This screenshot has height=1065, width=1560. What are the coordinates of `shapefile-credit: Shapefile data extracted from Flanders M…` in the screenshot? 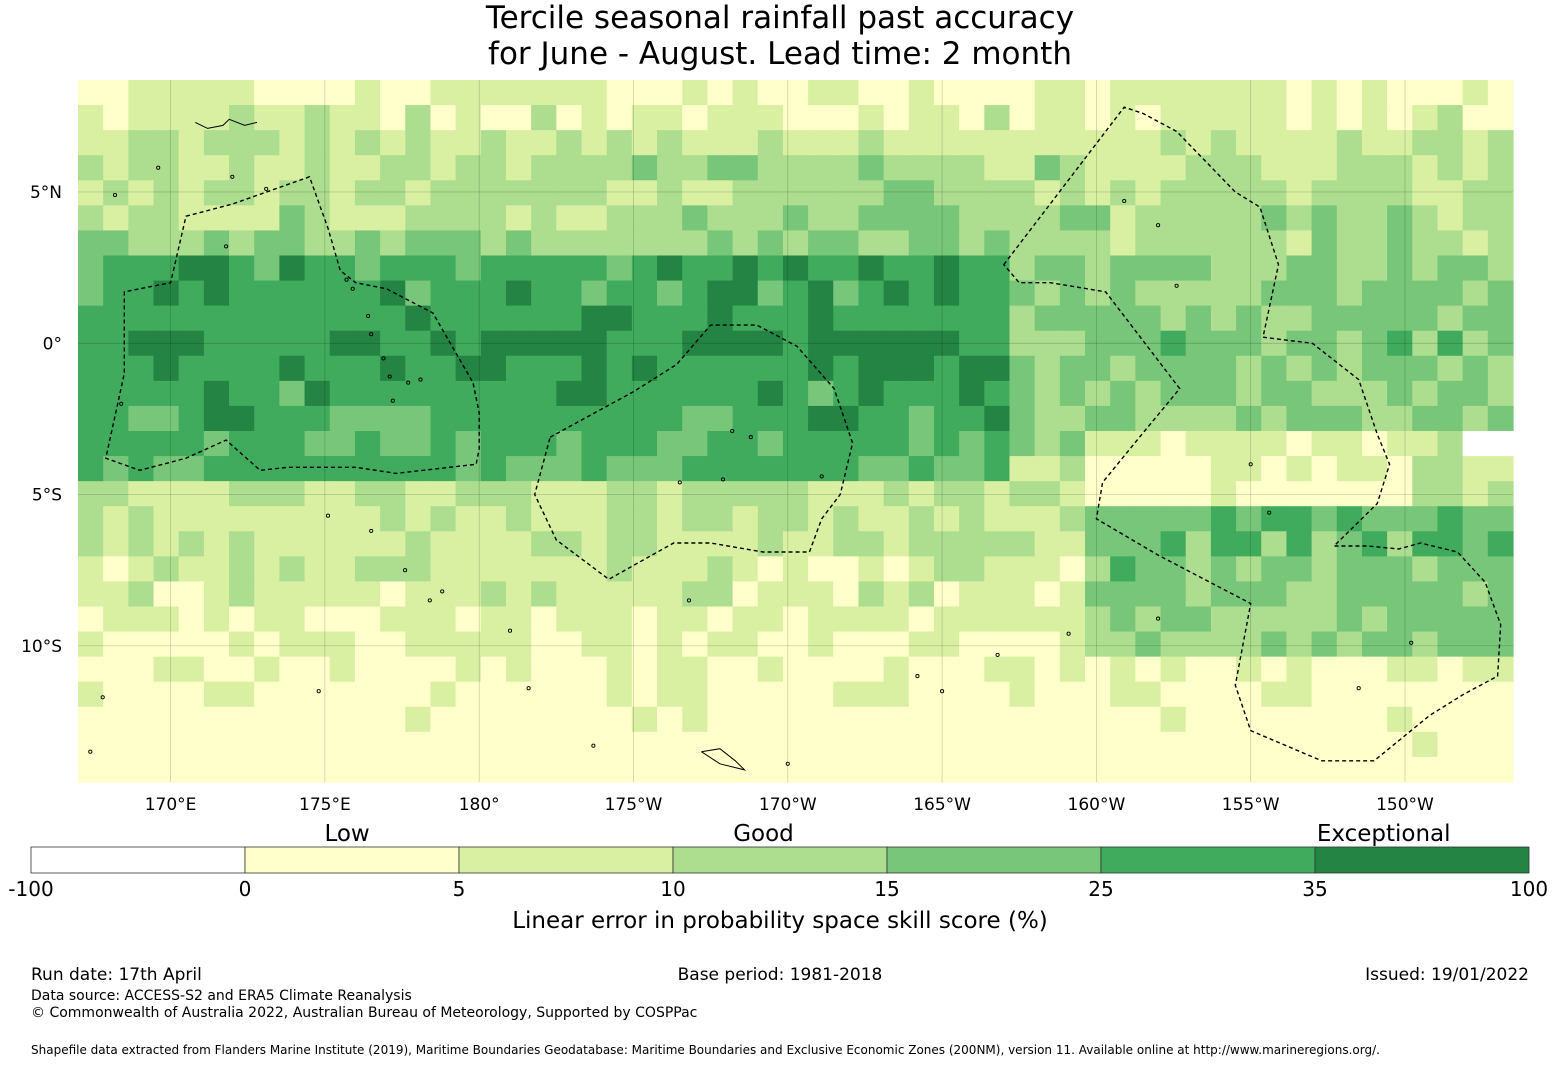 It's located at (705, 1050).